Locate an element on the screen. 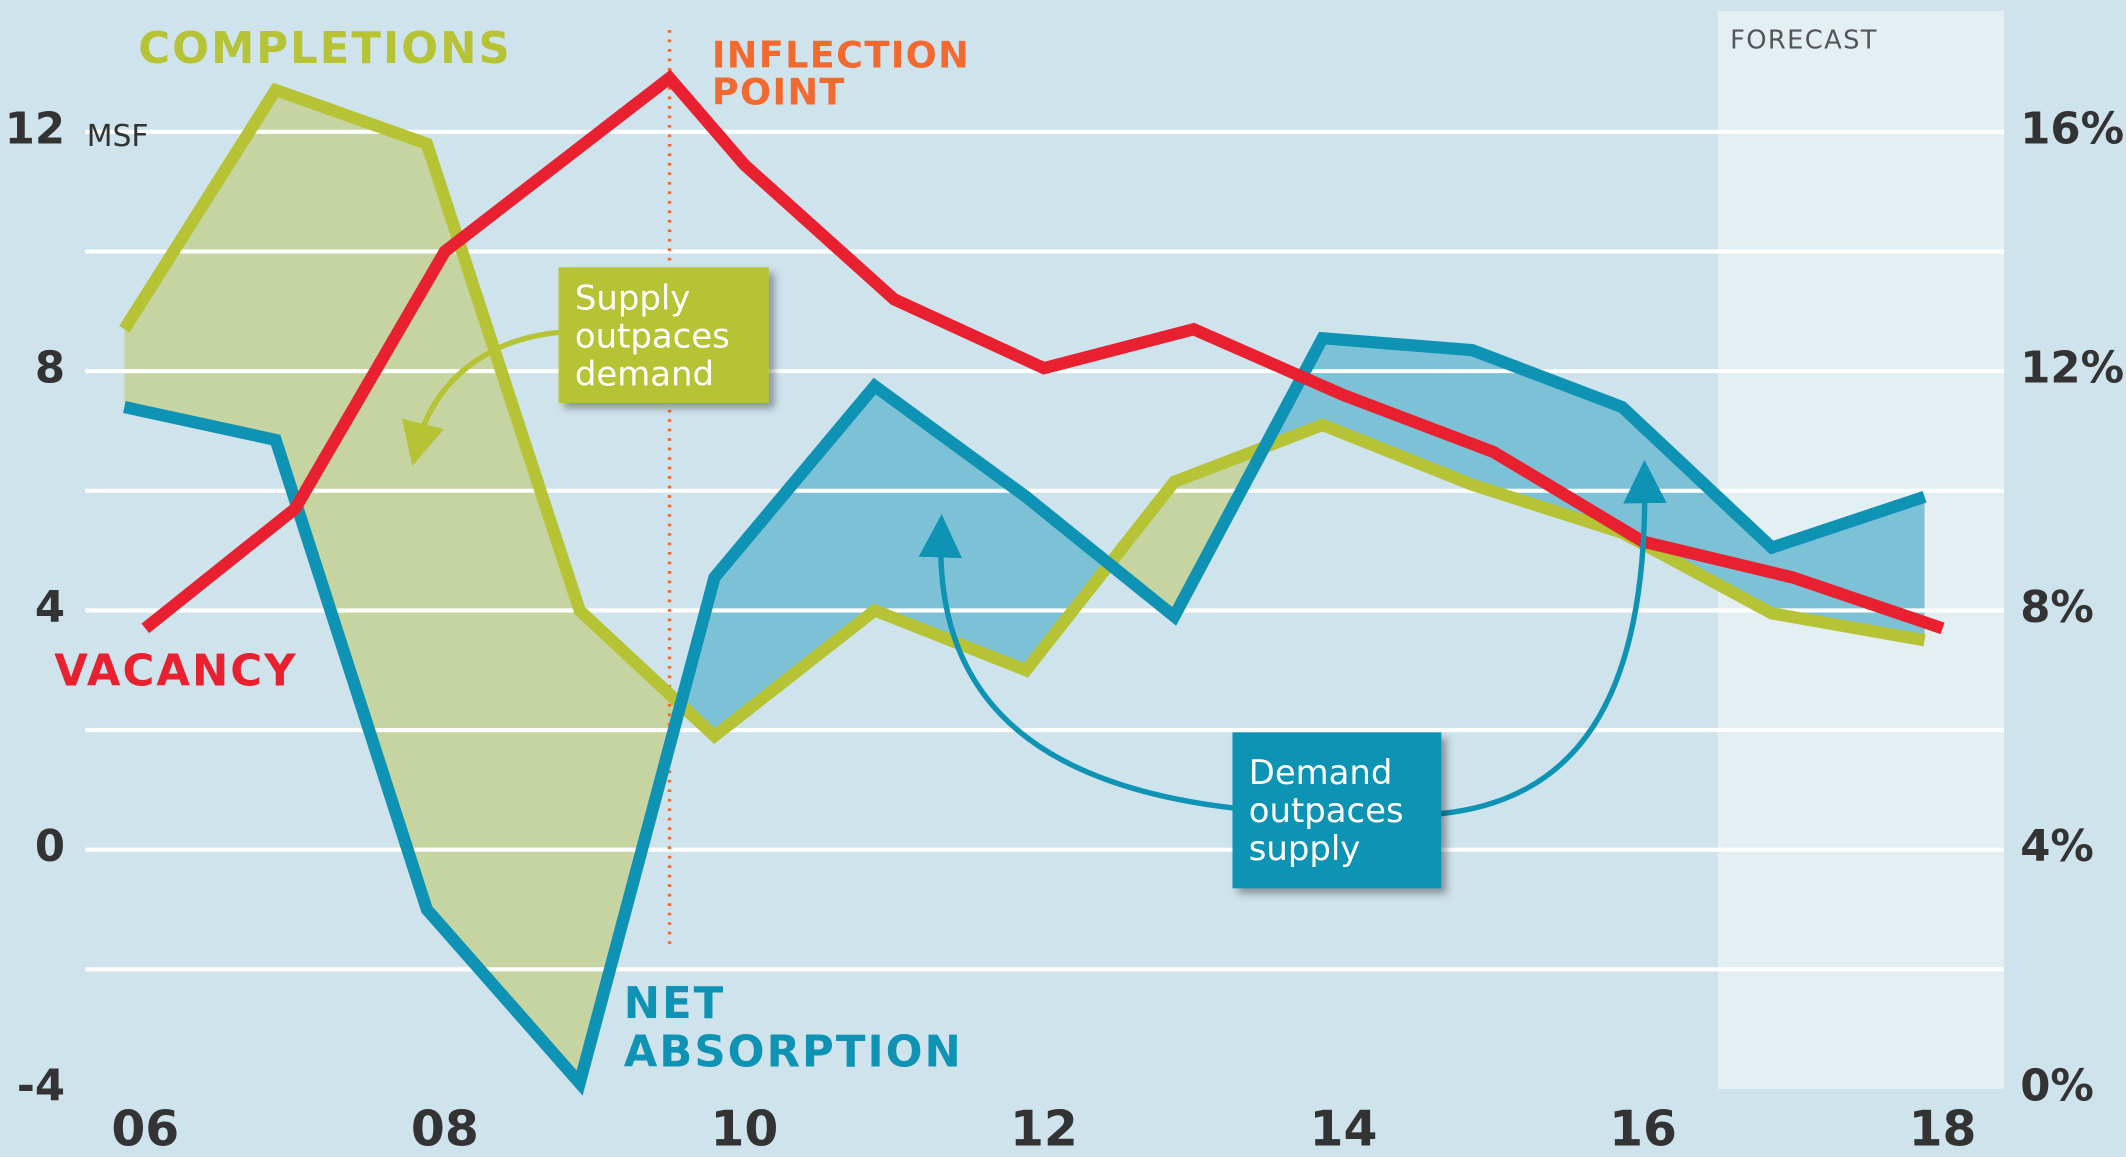  forecast-label: FORECAST is located at coordinates (1804, 40).